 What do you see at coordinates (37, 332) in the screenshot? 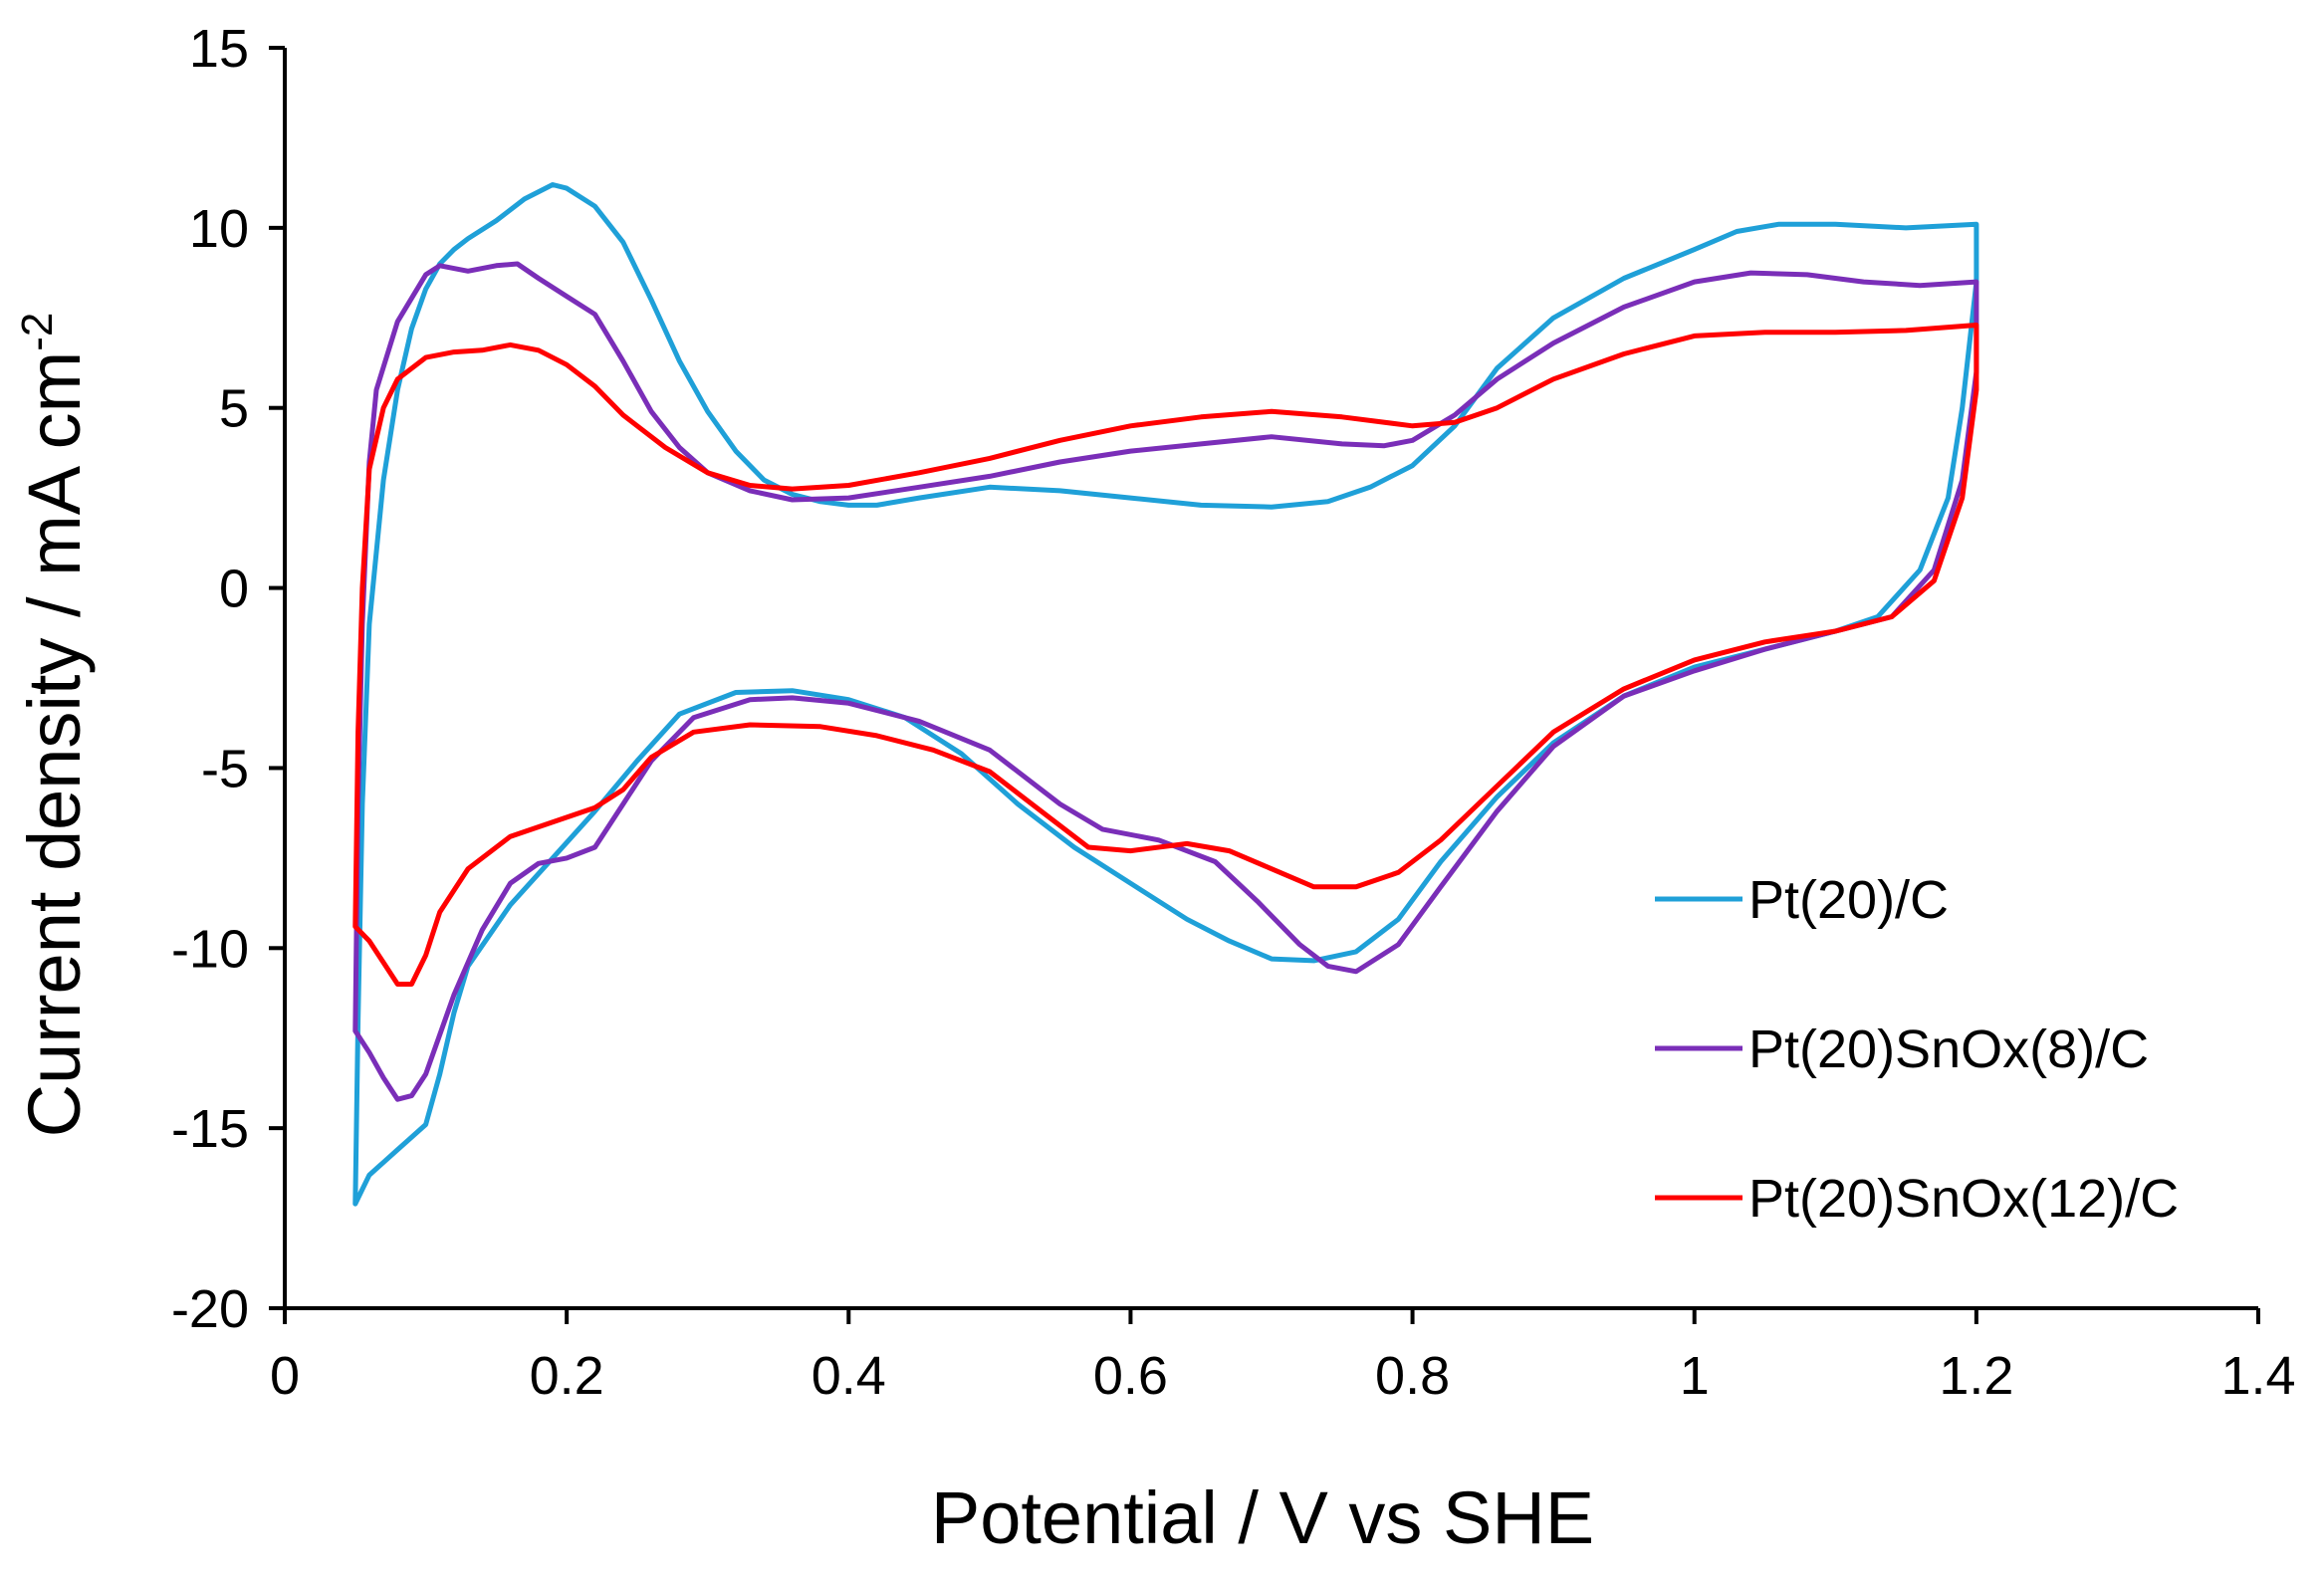
I see `y-axis-title-superscript: -2` at bounding box center [37, 332].